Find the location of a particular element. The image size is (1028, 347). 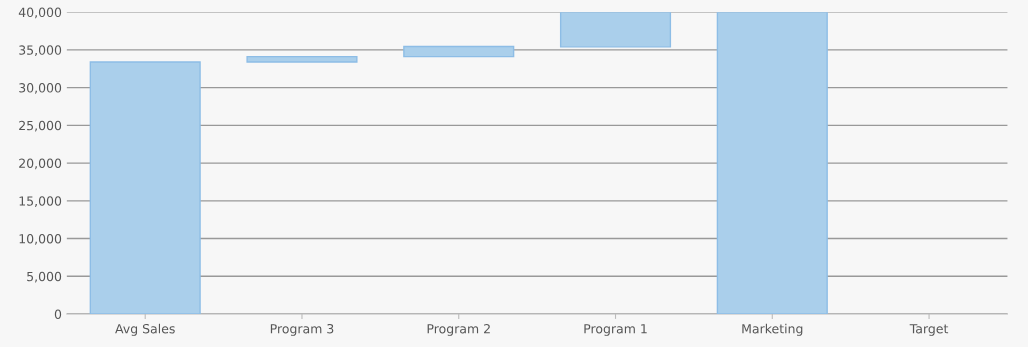

y-tick-label: 40,000 is located at coordinates (40, 13).